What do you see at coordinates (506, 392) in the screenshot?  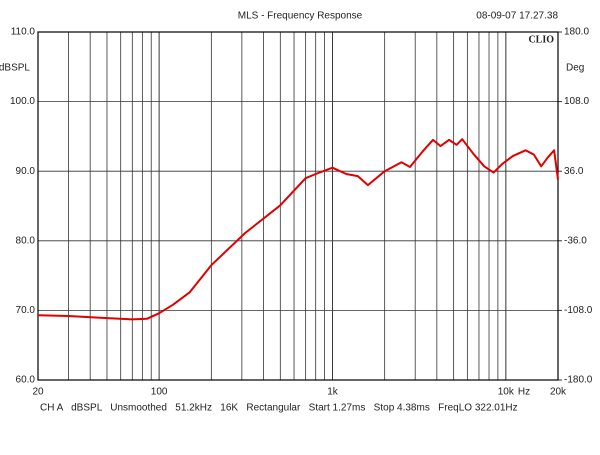 I see `x-tick-label: 10k` at bounding box center [506, 392].